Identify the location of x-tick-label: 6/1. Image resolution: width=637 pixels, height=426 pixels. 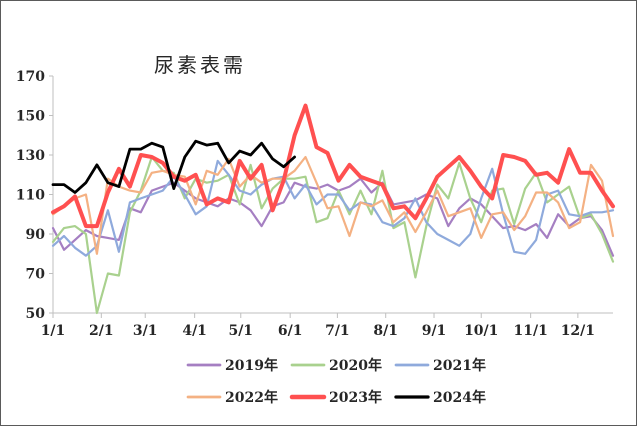
(290, 331).